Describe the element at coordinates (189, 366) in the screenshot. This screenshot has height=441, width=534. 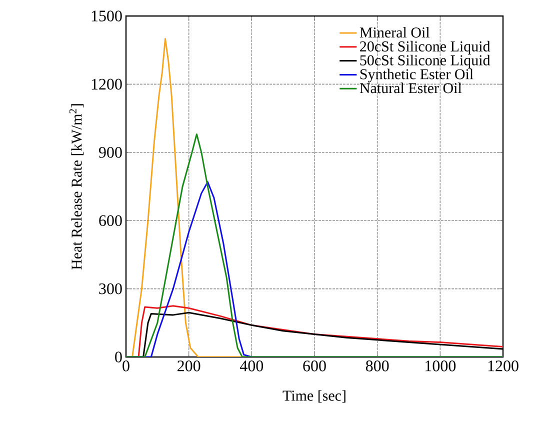
I see `x-tick-label: 200` at that location.